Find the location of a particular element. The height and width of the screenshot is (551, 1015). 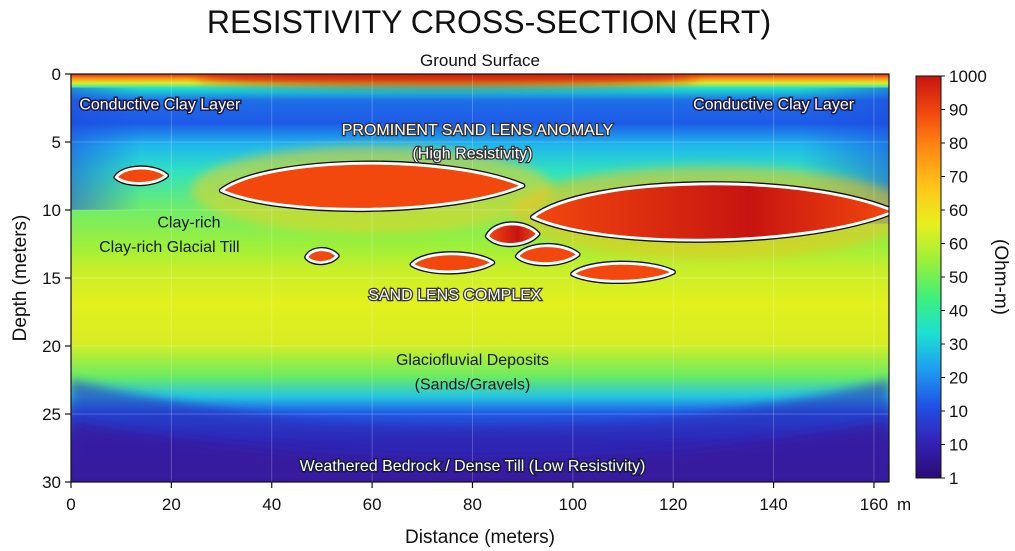

anomaly-lens-f is located at coordinates (452, 263).